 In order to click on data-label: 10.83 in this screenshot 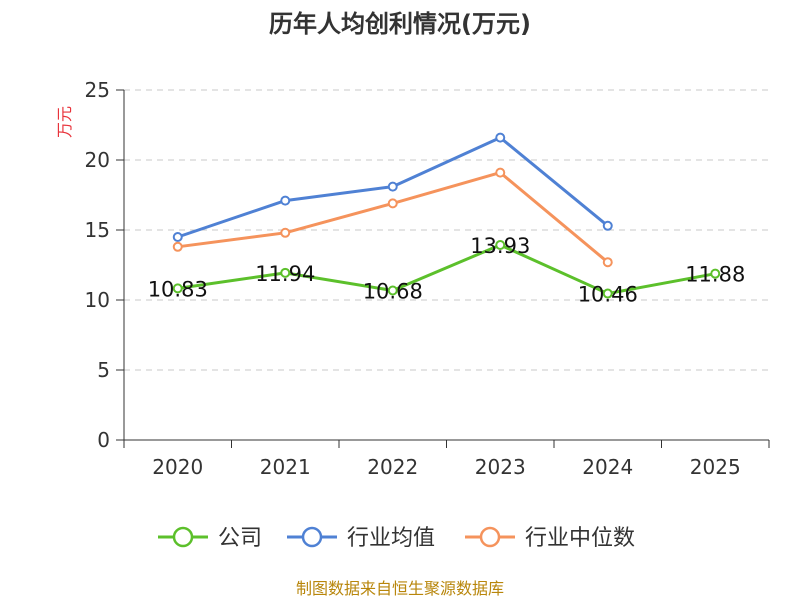, I will do `click(178, 289)`.